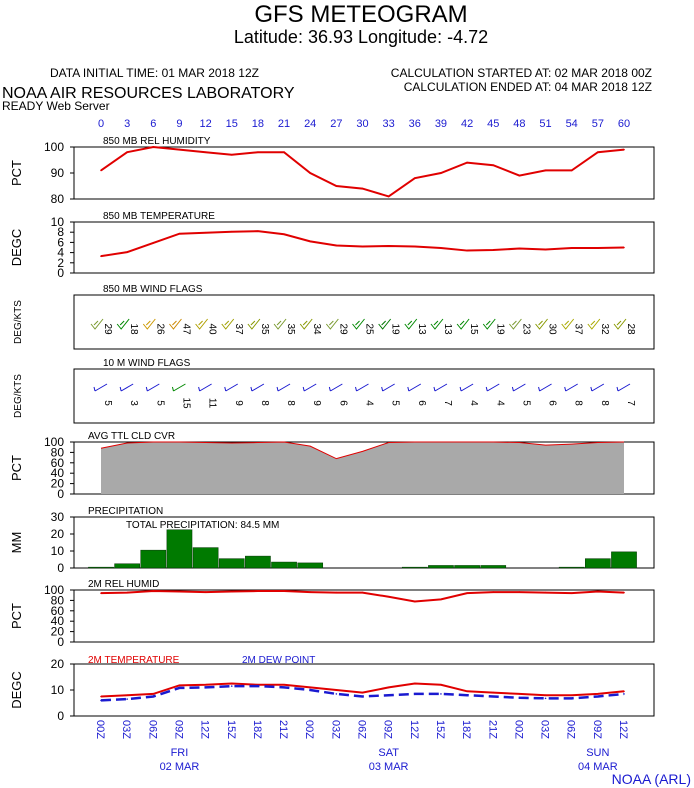  I want to click on y-tick-label: 4, so click(60, 253).